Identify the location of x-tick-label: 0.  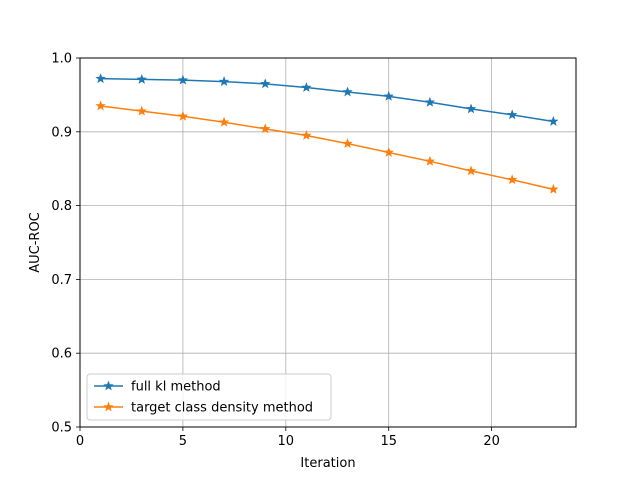
(80, 441).